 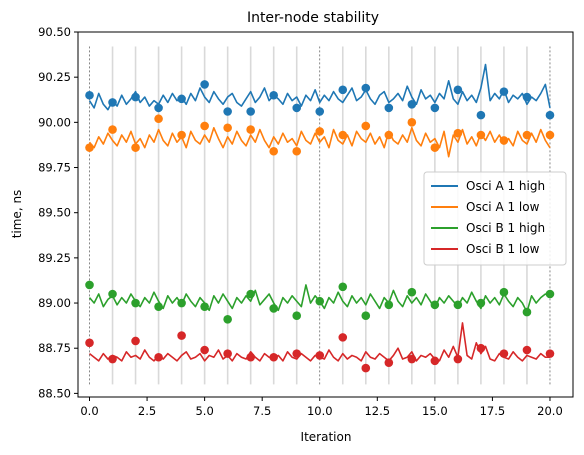 I want to click on x-tick-label: 2.5, so click(x=147, y=411).